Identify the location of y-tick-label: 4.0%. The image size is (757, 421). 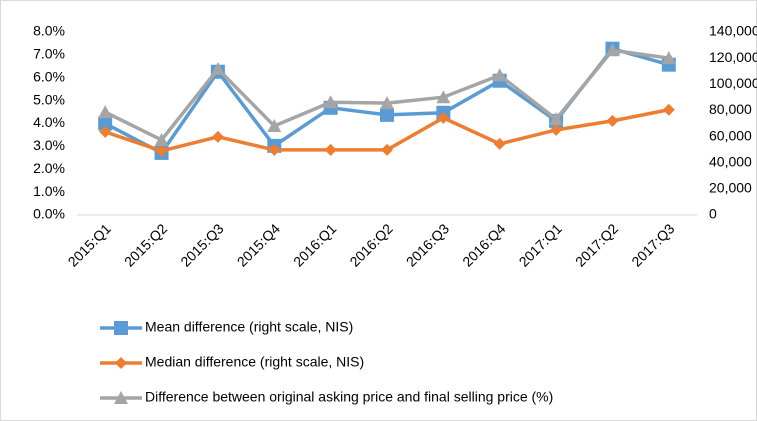
(49, 122).